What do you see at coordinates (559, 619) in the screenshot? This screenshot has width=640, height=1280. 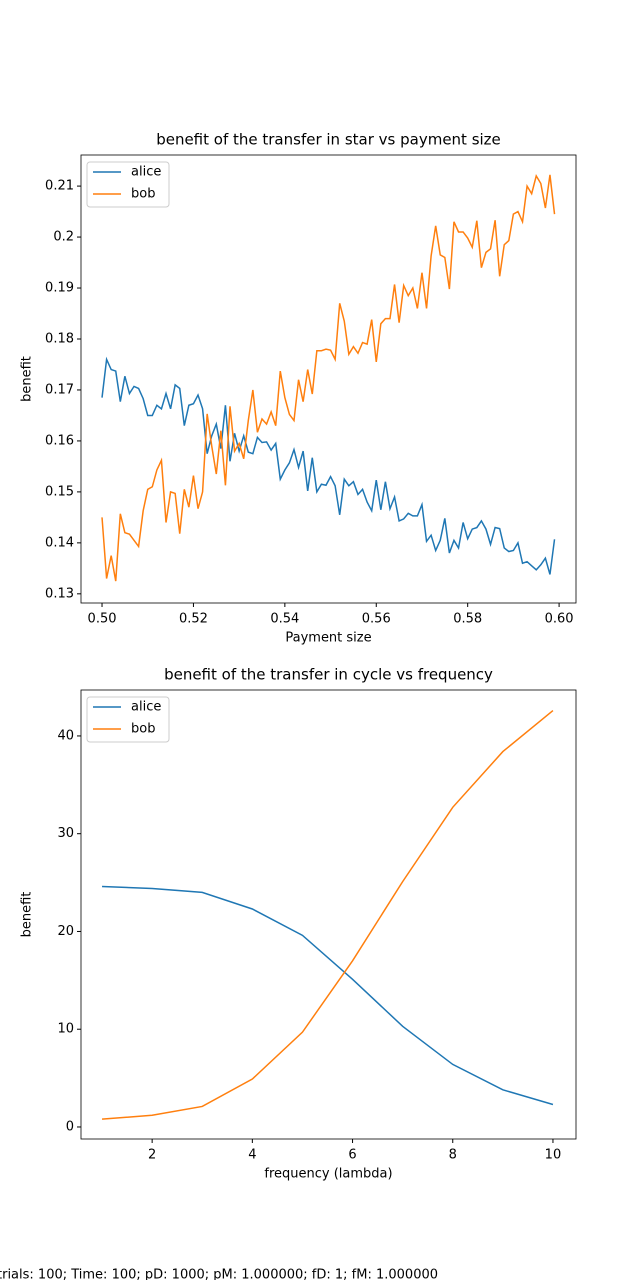 I see `x-tick-label: 0.60` at bounding box center [559, 619].